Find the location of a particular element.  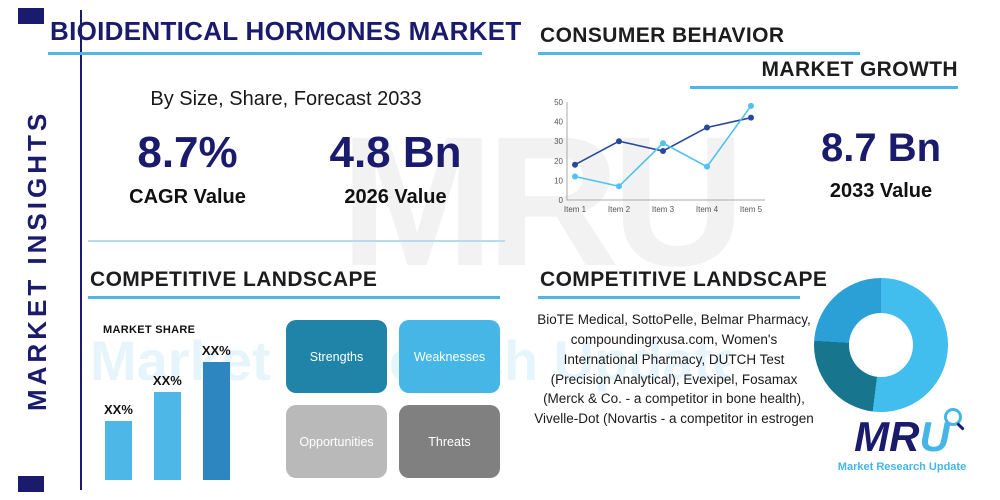

svg-text: Item 5 is located at coordinates (751, 209).